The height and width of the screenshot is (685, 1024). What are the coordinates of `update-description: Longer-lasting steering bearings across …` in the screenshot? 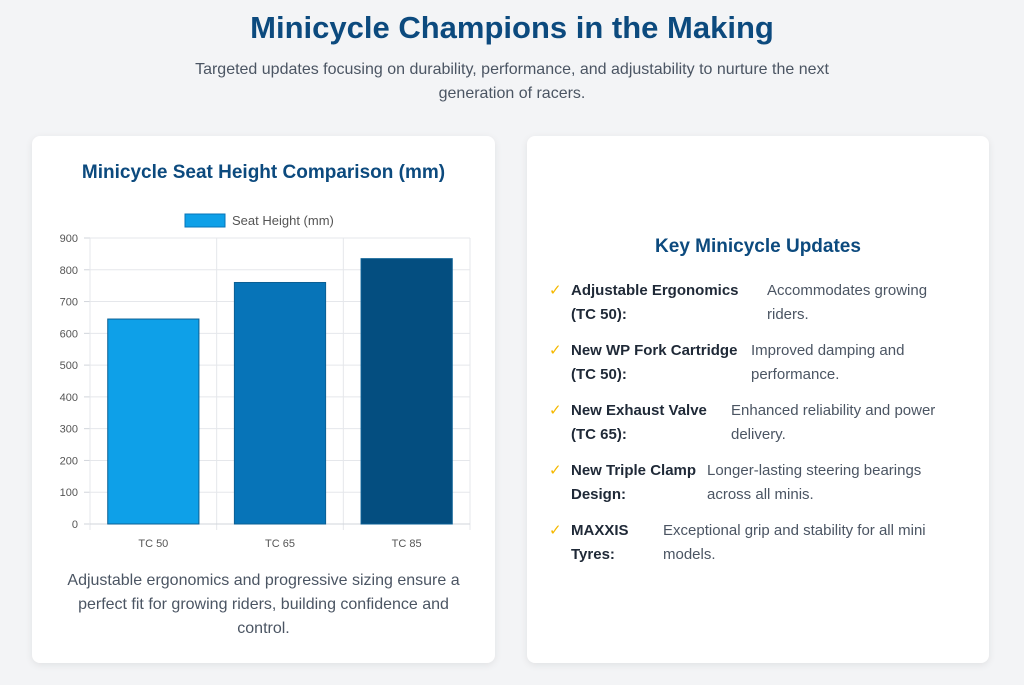 It's located at (814, 482).